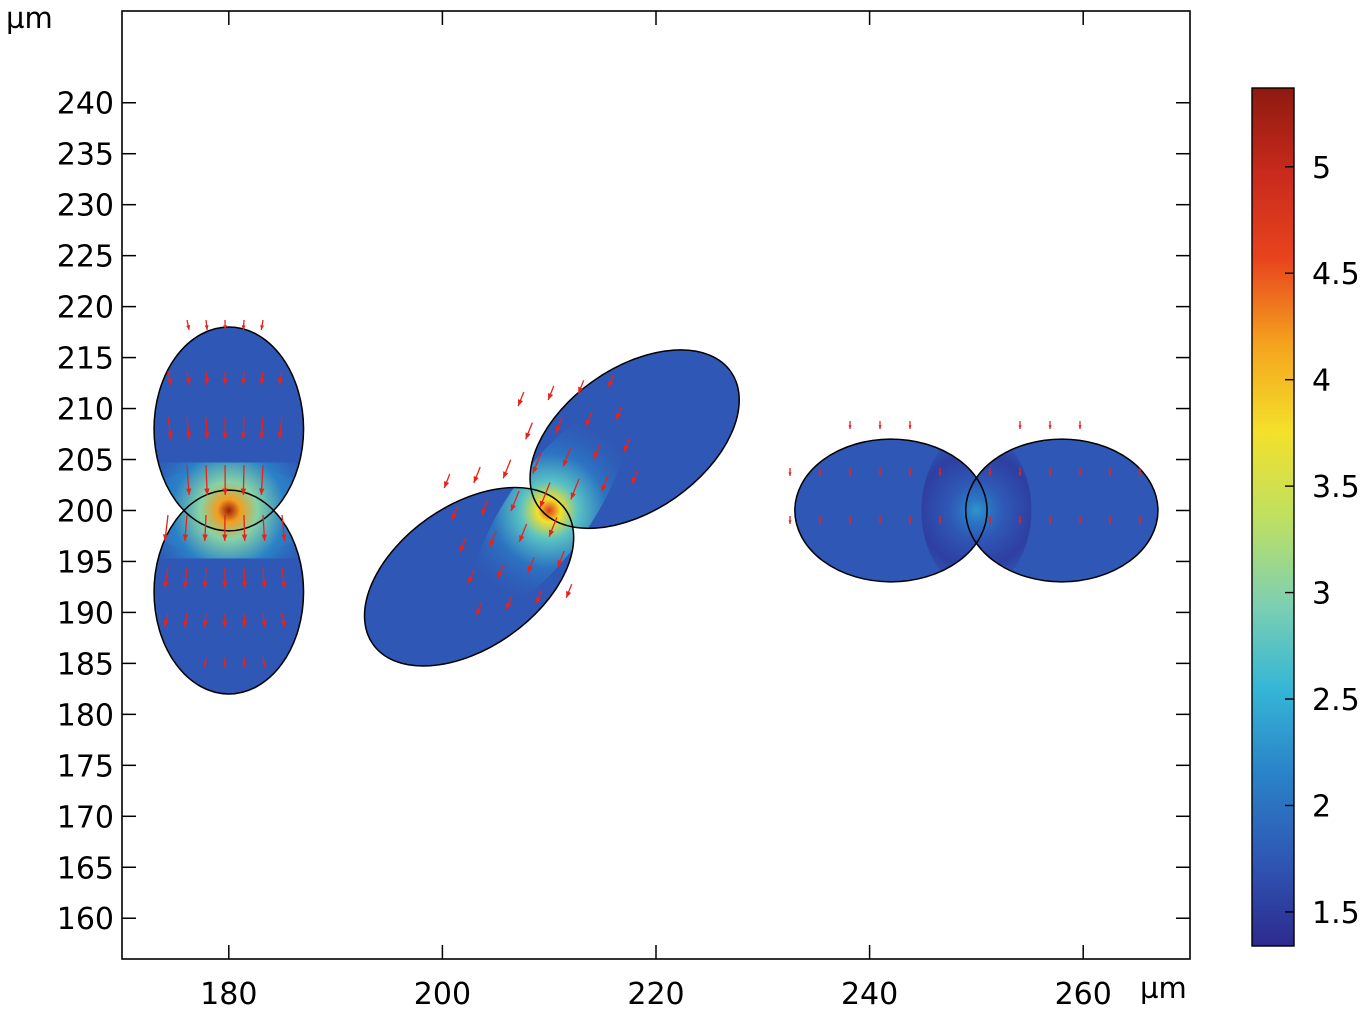 The height and width of the screenshot is (1013, 1370). I want to click on x-tick-label: 240, so click(869, 993).